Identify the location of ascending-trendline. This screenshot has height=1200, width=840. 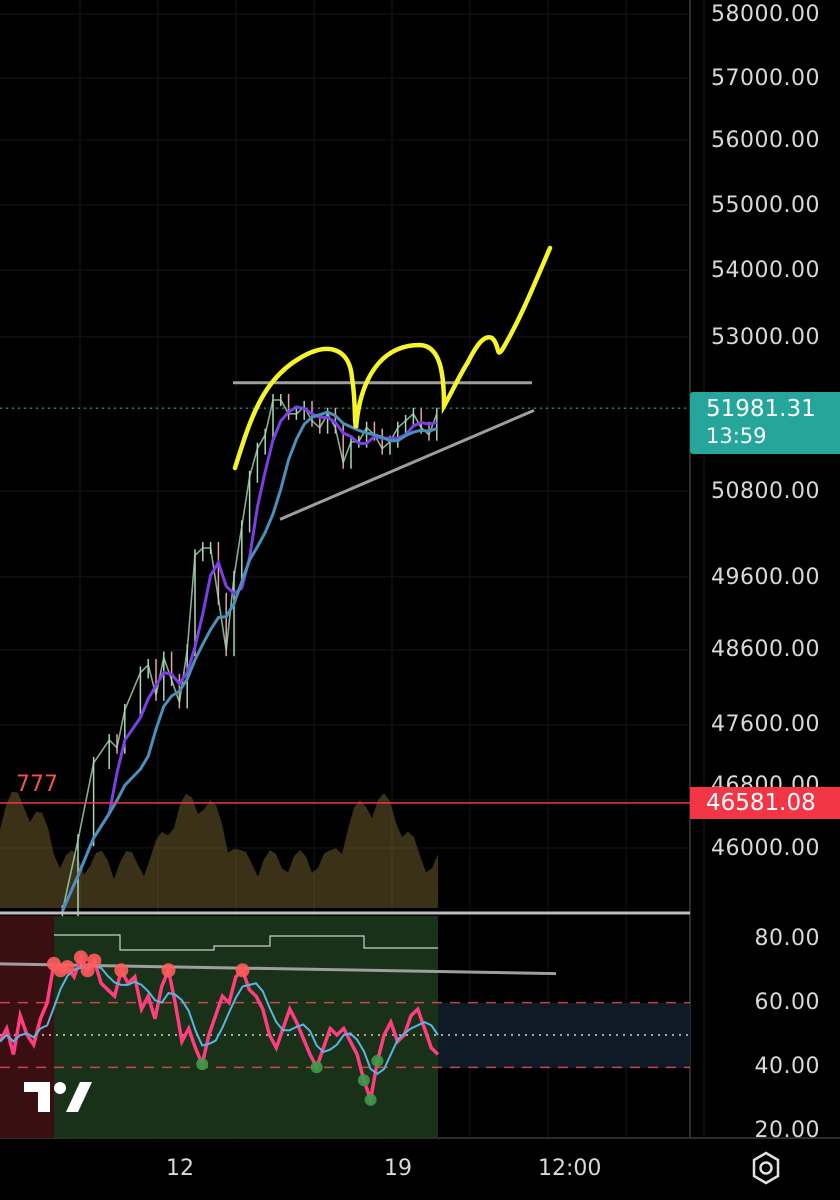
(407, 464).